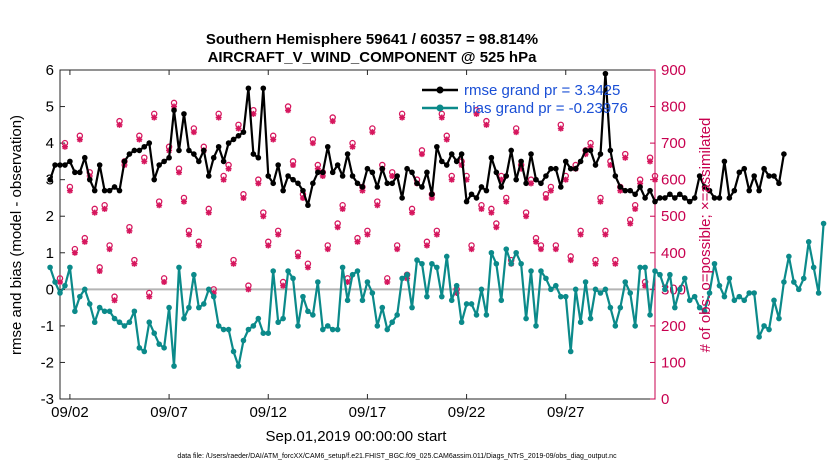  Describe the element at coordinates (47, 399) in the screenshot. I see `y-tick-label-left: -3` at that location.